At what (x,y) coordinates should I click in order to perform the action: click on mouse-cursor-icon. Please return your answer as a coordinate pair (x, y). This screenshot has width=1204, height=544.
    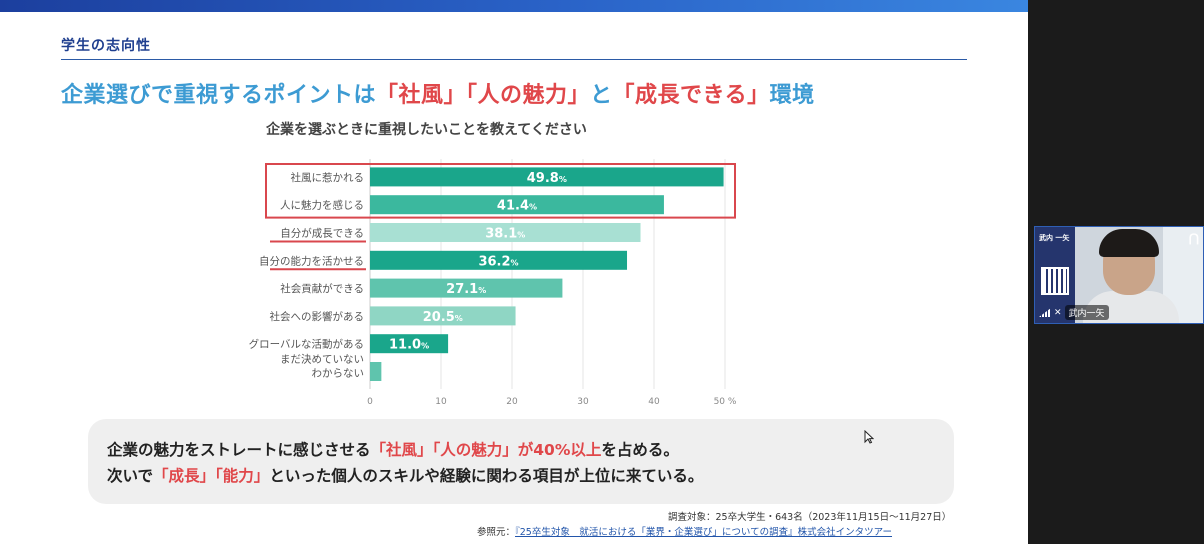
    Looking at the image, I should click on (869, 437).